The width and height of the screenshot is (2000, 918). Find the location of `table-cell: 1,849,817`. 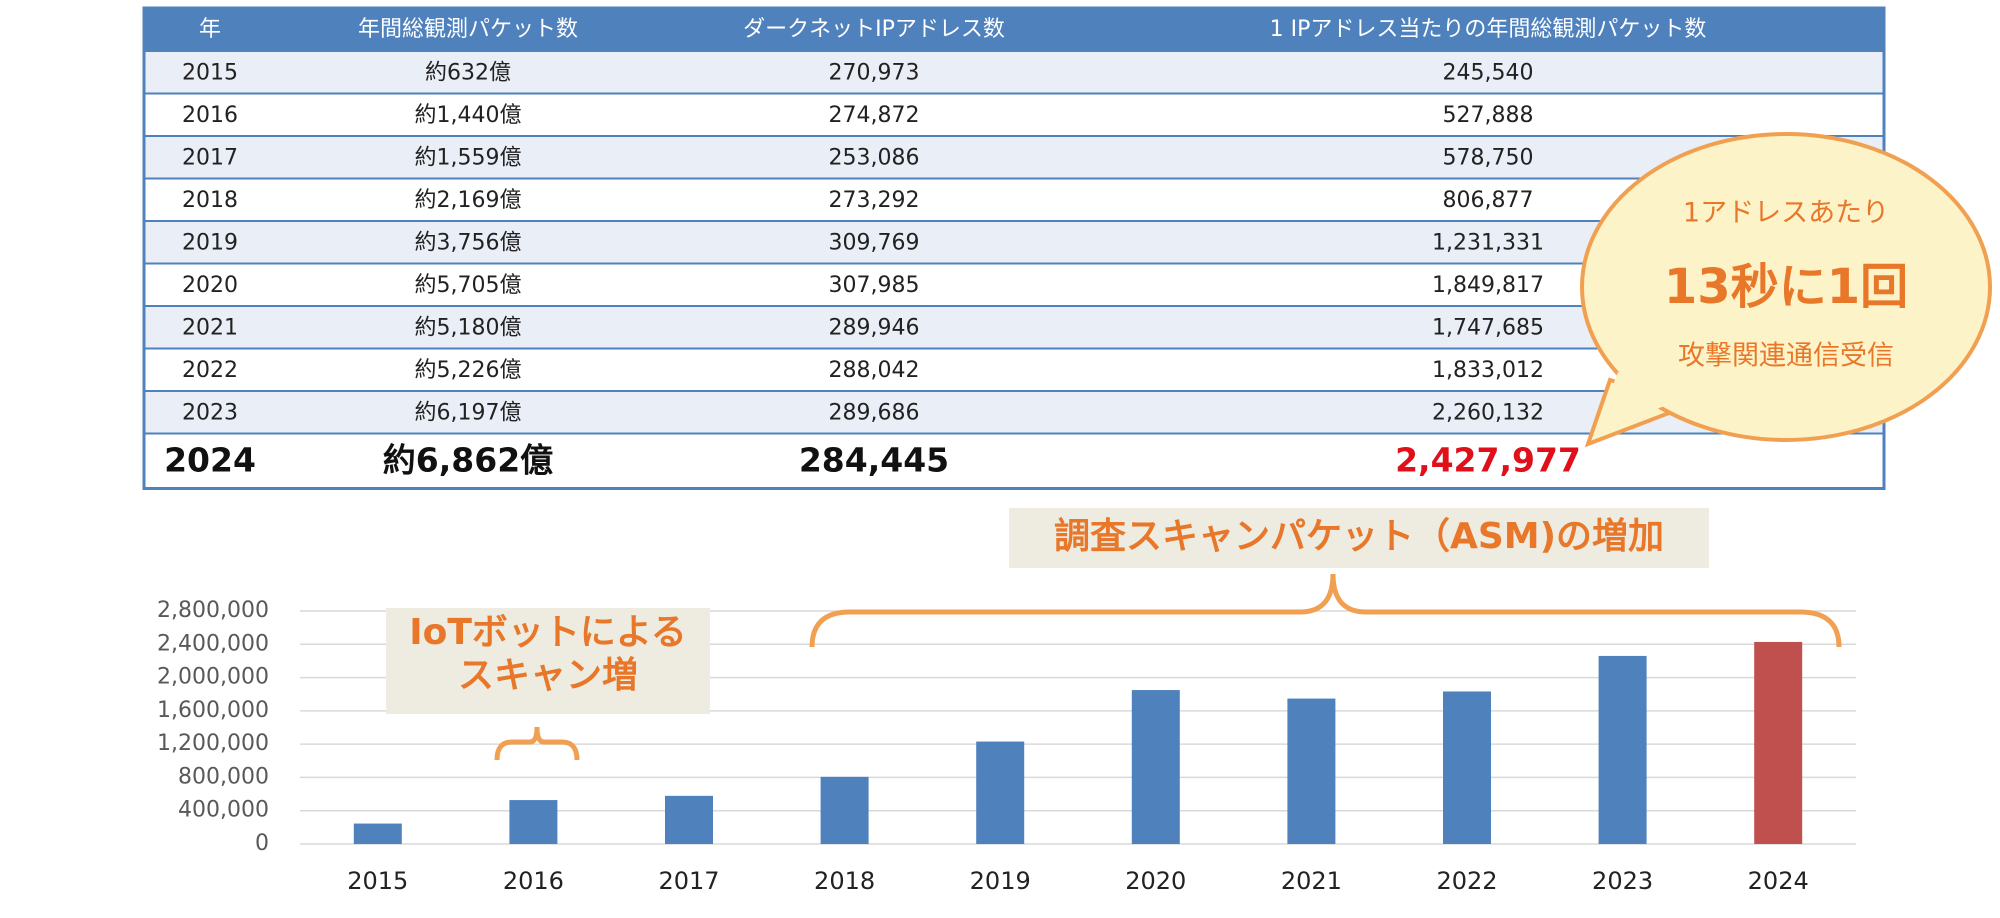

table-cell: 1,849,817 is located at coordinates (1488, 285).